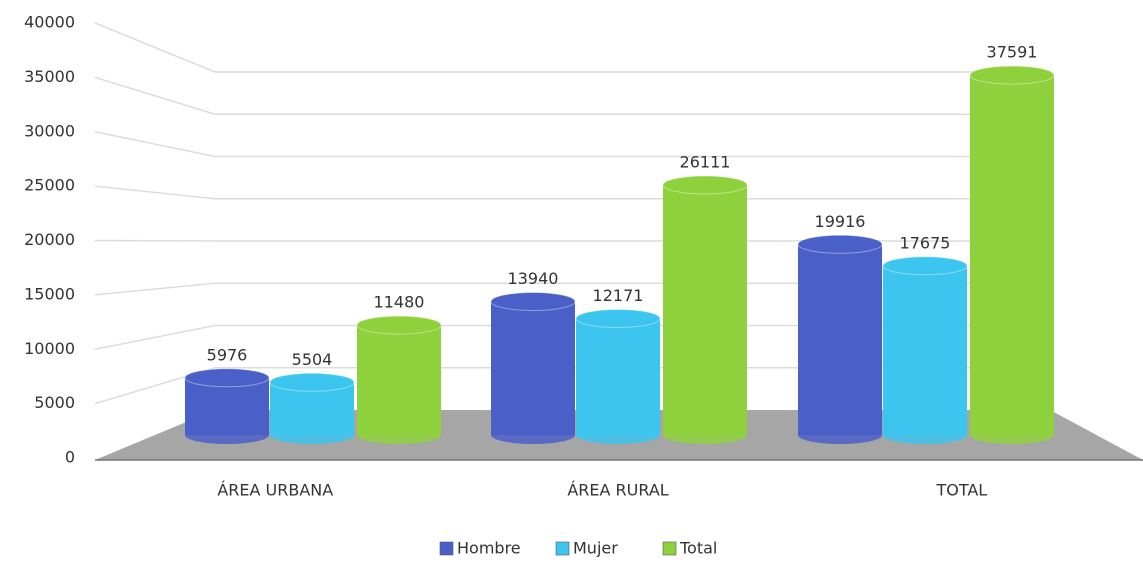 The image size is (1143, 571). Describe the element at coordinates (1012, 52) in the screenshot. I see `value-label: 37591` at that location.